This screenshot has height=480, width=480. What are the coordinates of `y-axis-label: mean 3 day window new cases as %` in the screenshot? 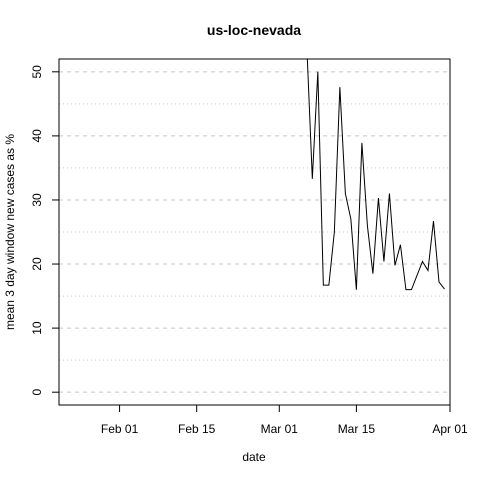 It's located at (10, 232).